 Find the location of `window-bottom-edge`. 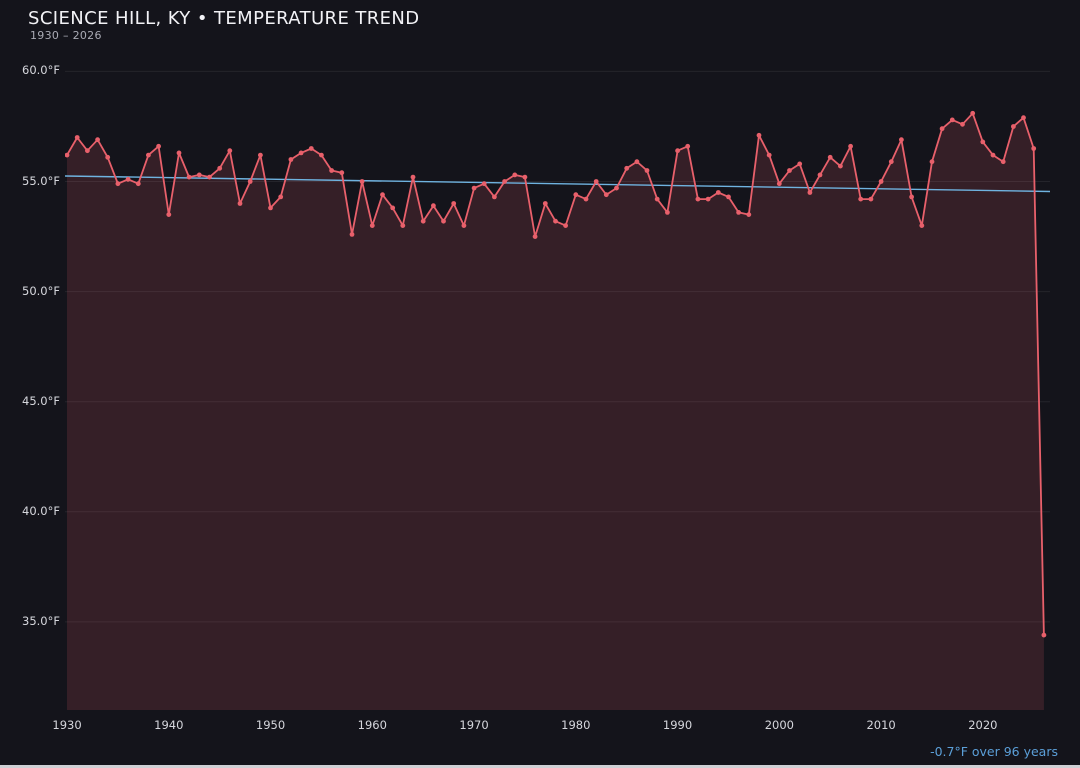

window-bottom-edge is located at coordinates (540, 766).